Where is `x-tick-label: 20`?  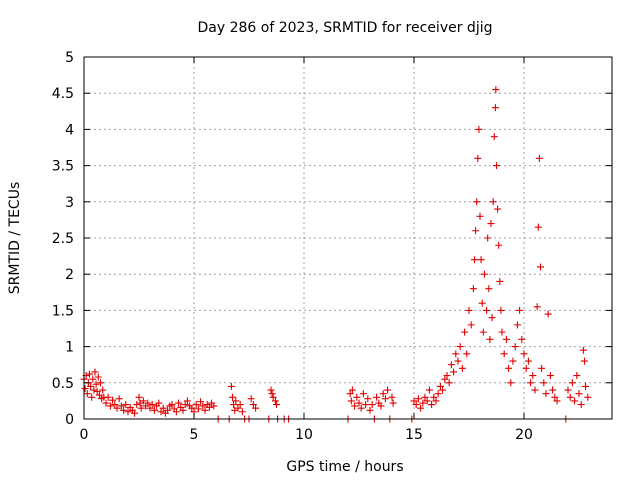 x-tick-label: 20 is located at coordinates (524, 435).